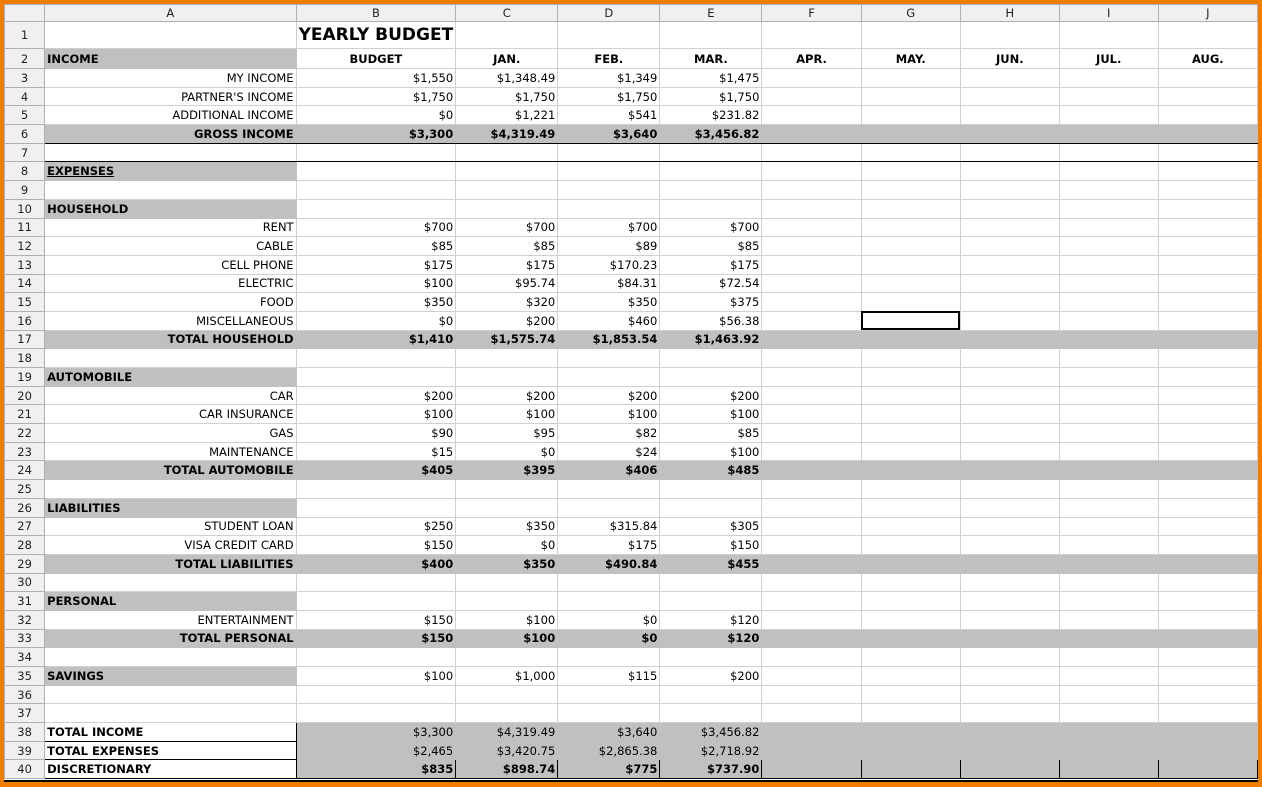 This screenshot has height=787, width=1262. Describe the element at coordinates (811, 750) in the screenshot. I see `cell-f39` at that location.